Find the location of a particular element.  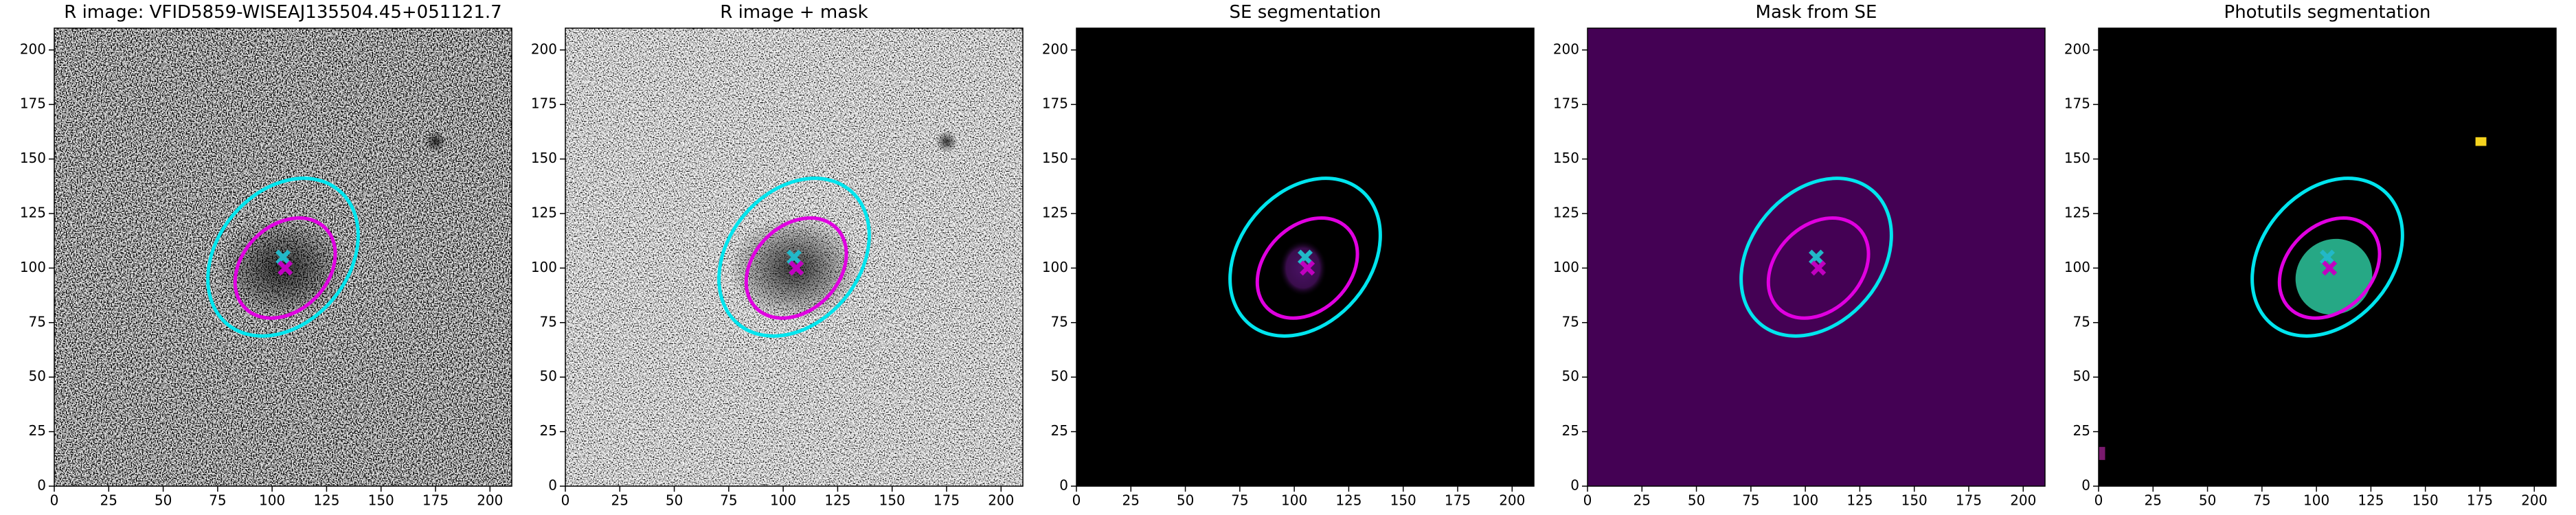

panel-title: SE segmentation is located at coordinates (1305, 12).